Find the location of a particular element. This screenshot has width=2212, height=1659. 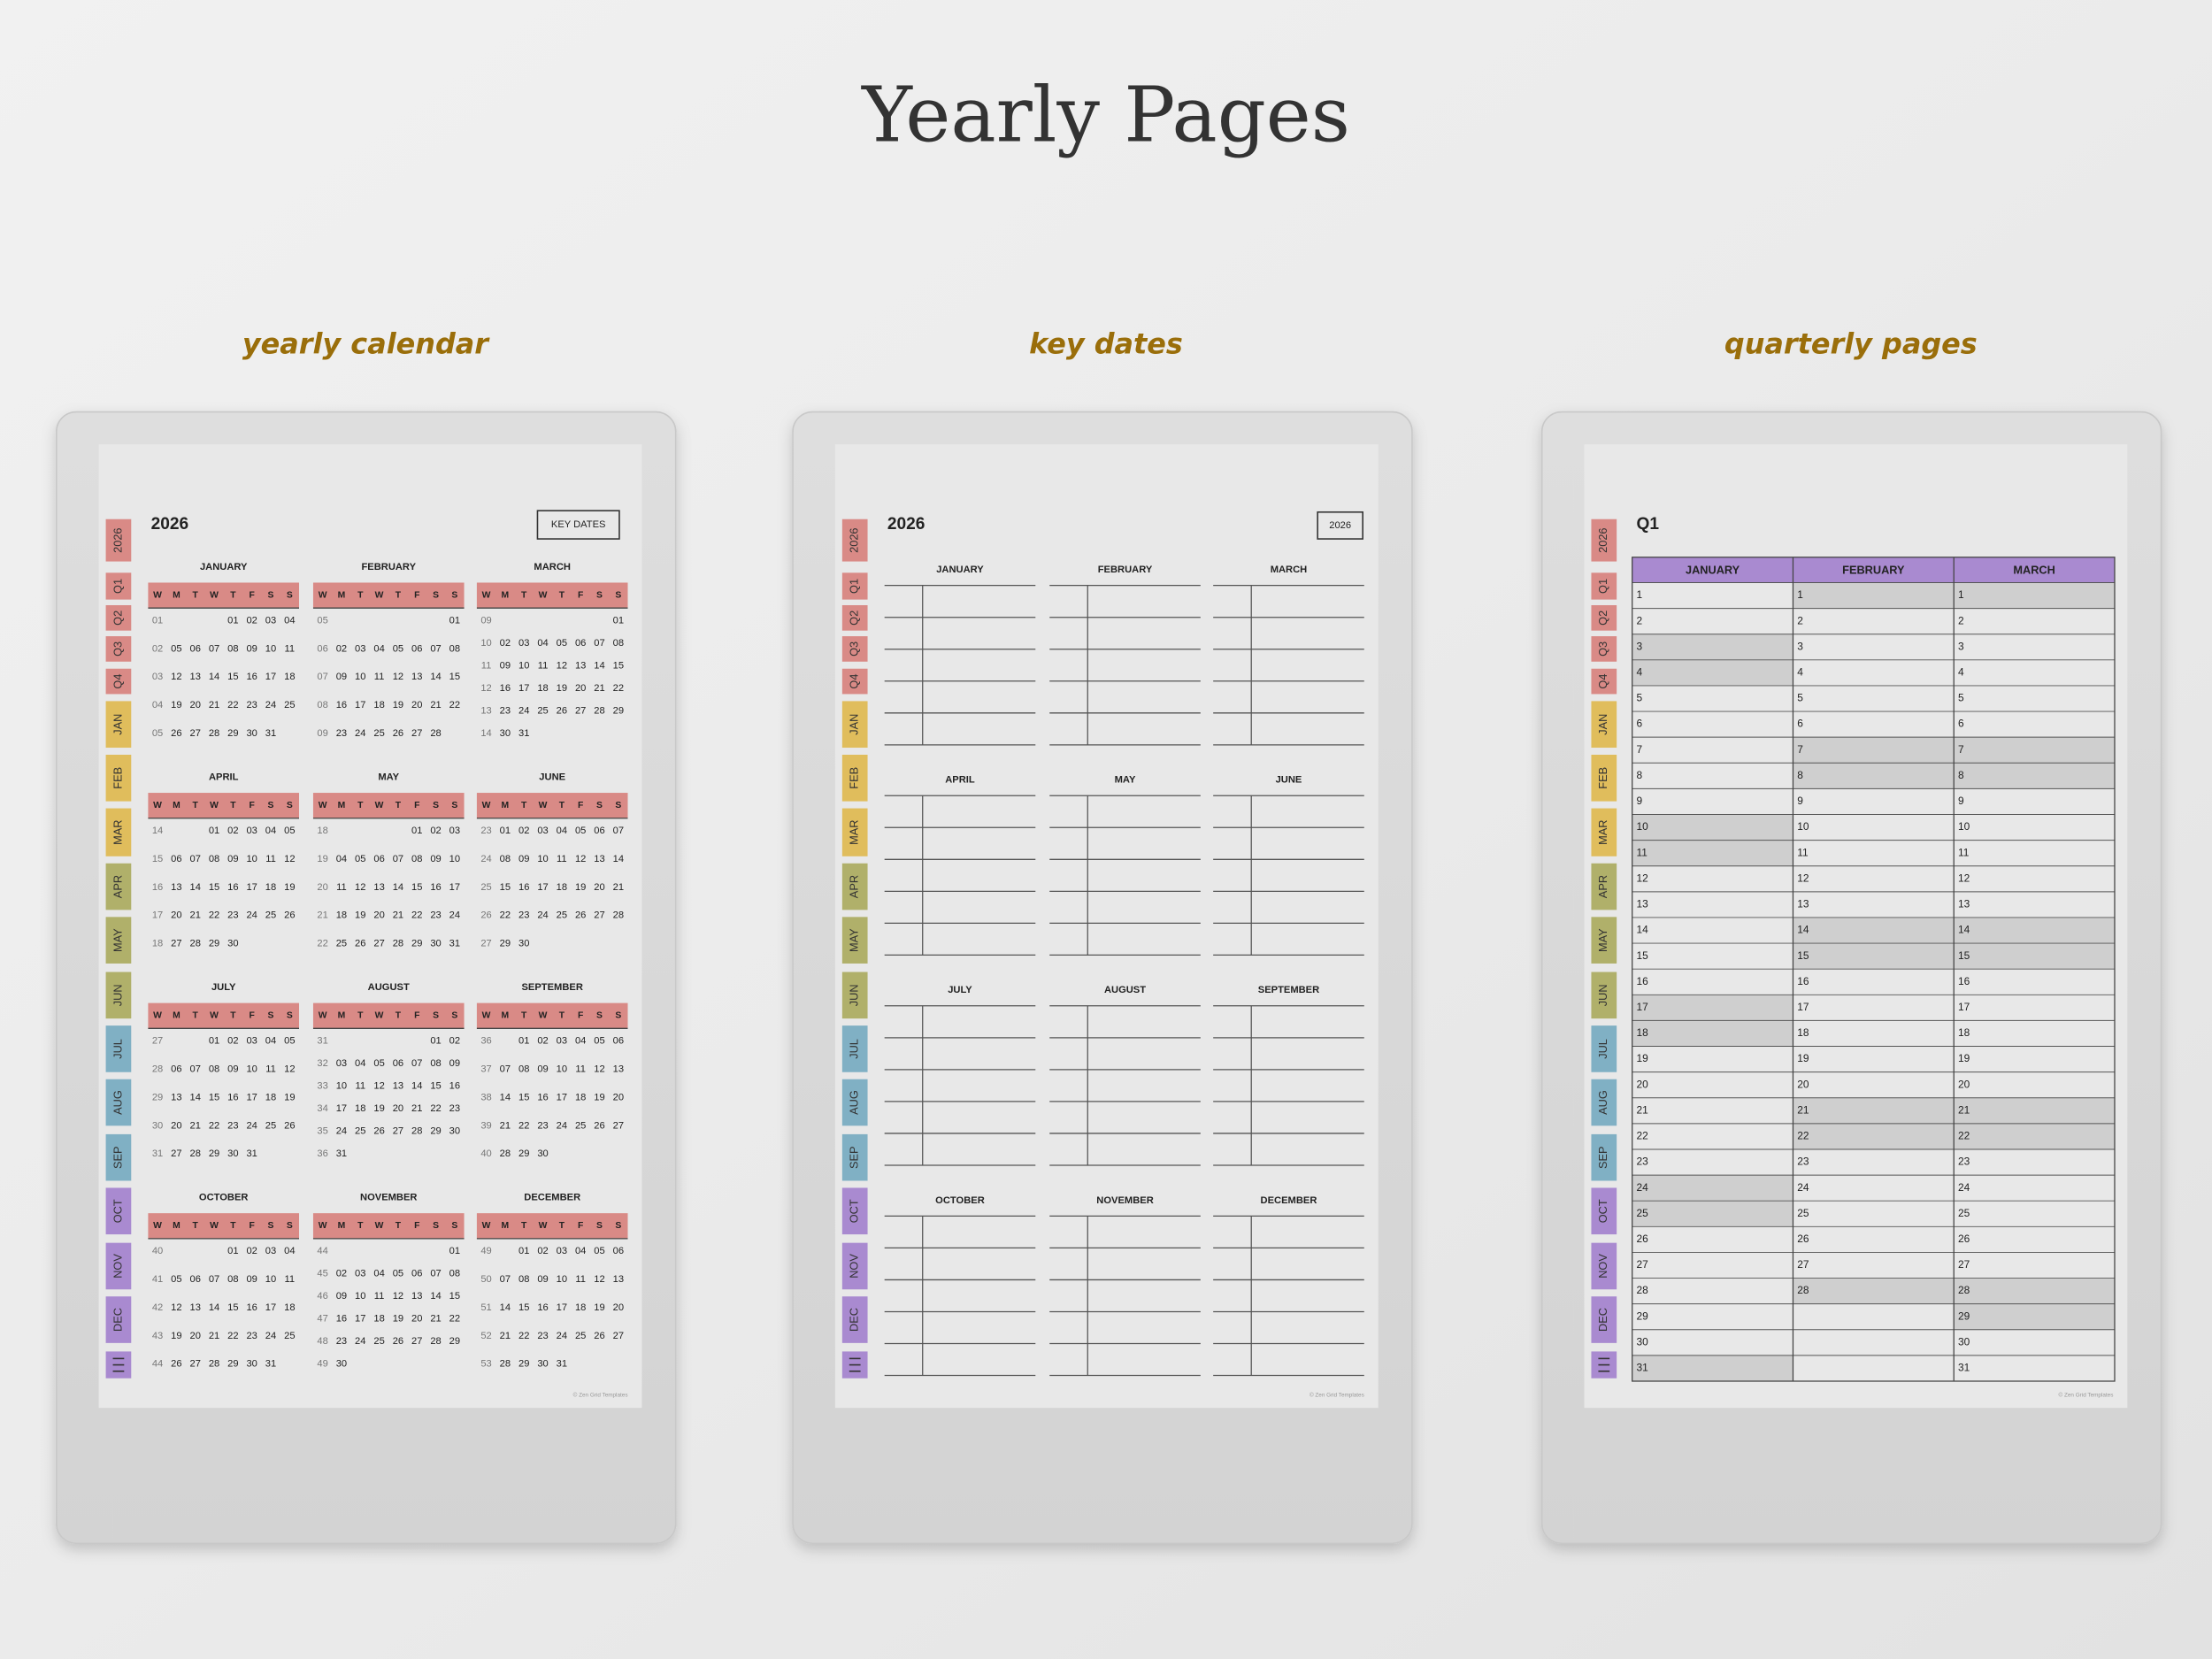

sidebar-tab-label: AUG is located at coordinates (117, 1103).